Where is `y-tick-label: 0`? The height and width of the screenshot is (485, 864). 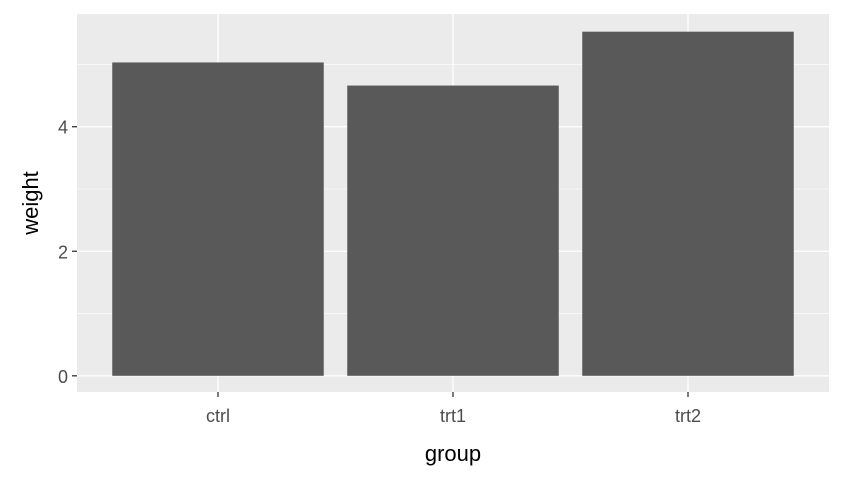 y-tick-label: 0 is located at coordinates (63, 377).